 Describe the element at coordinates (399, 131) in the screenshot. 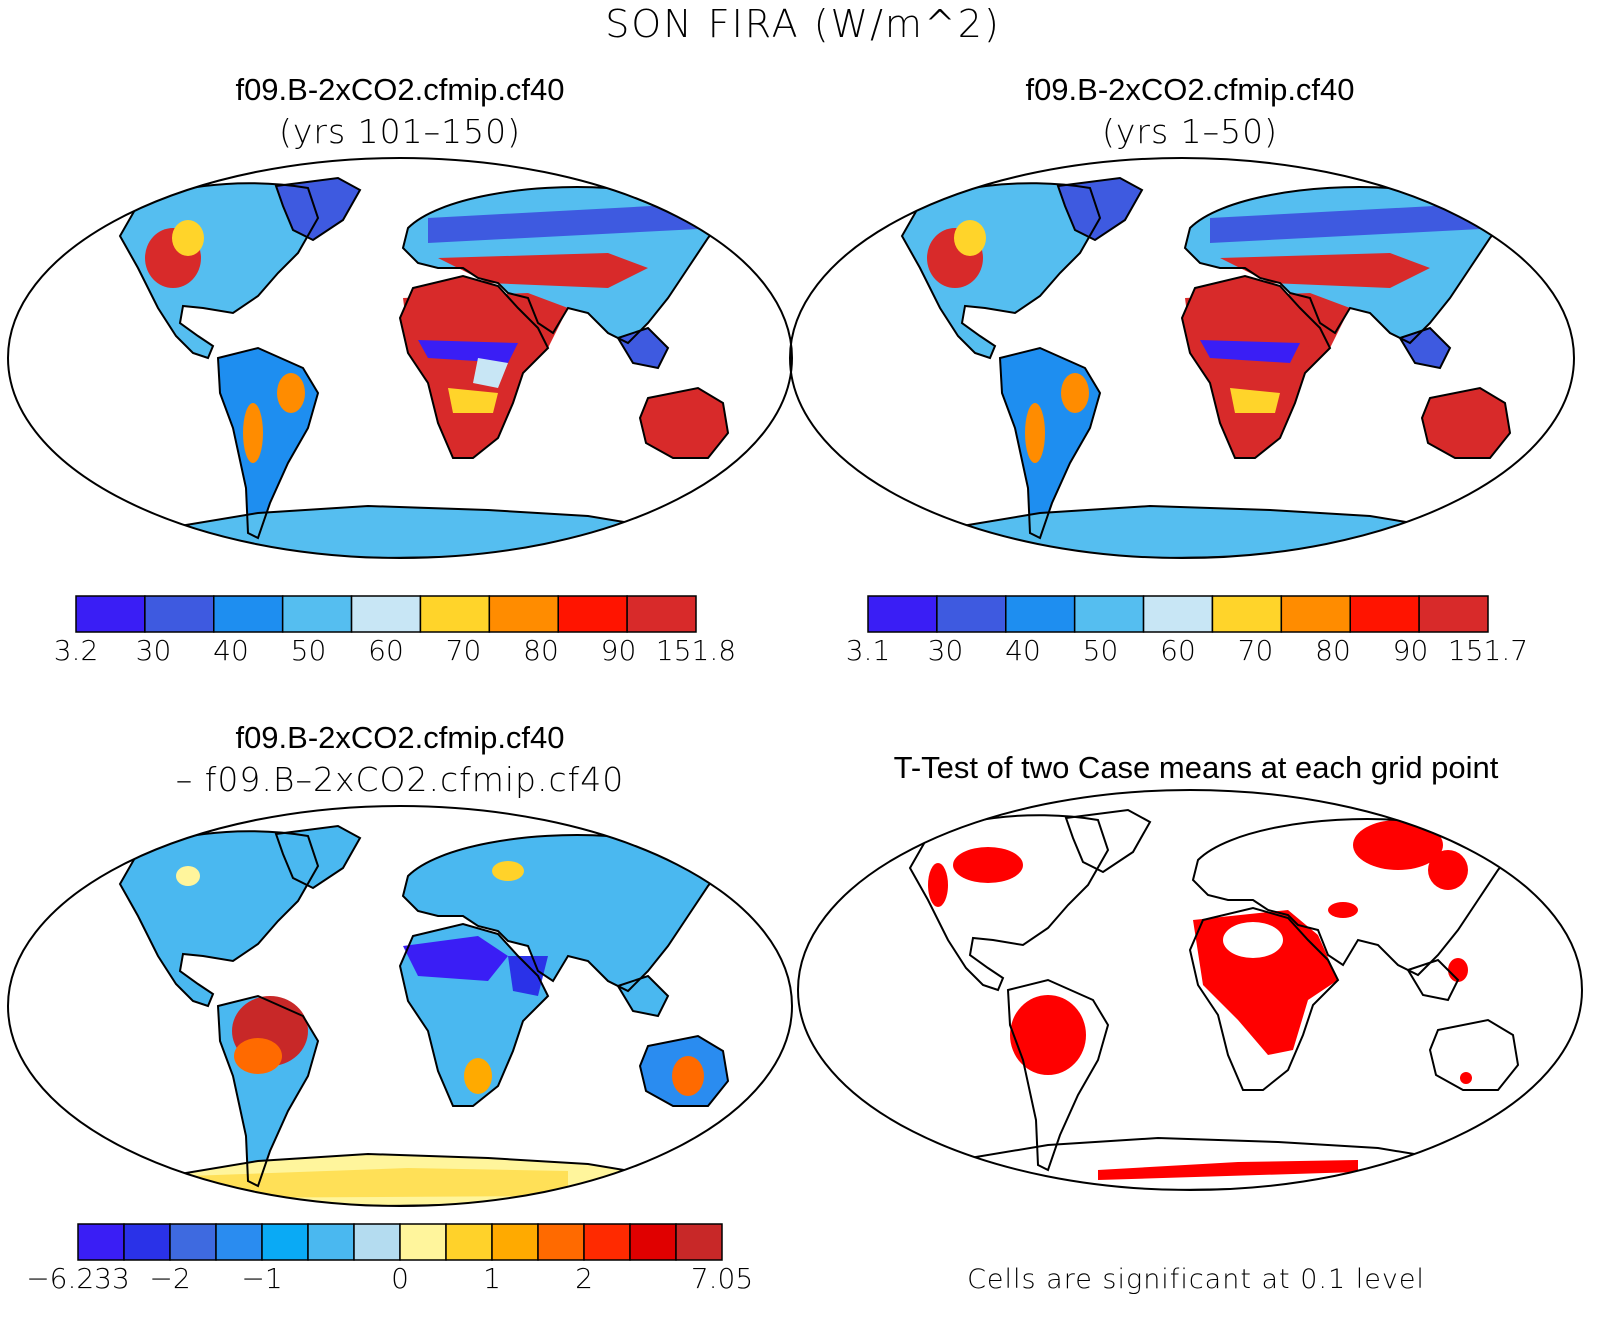

I see `panel-1-subtitle: (yrs 101–150)` at that location.